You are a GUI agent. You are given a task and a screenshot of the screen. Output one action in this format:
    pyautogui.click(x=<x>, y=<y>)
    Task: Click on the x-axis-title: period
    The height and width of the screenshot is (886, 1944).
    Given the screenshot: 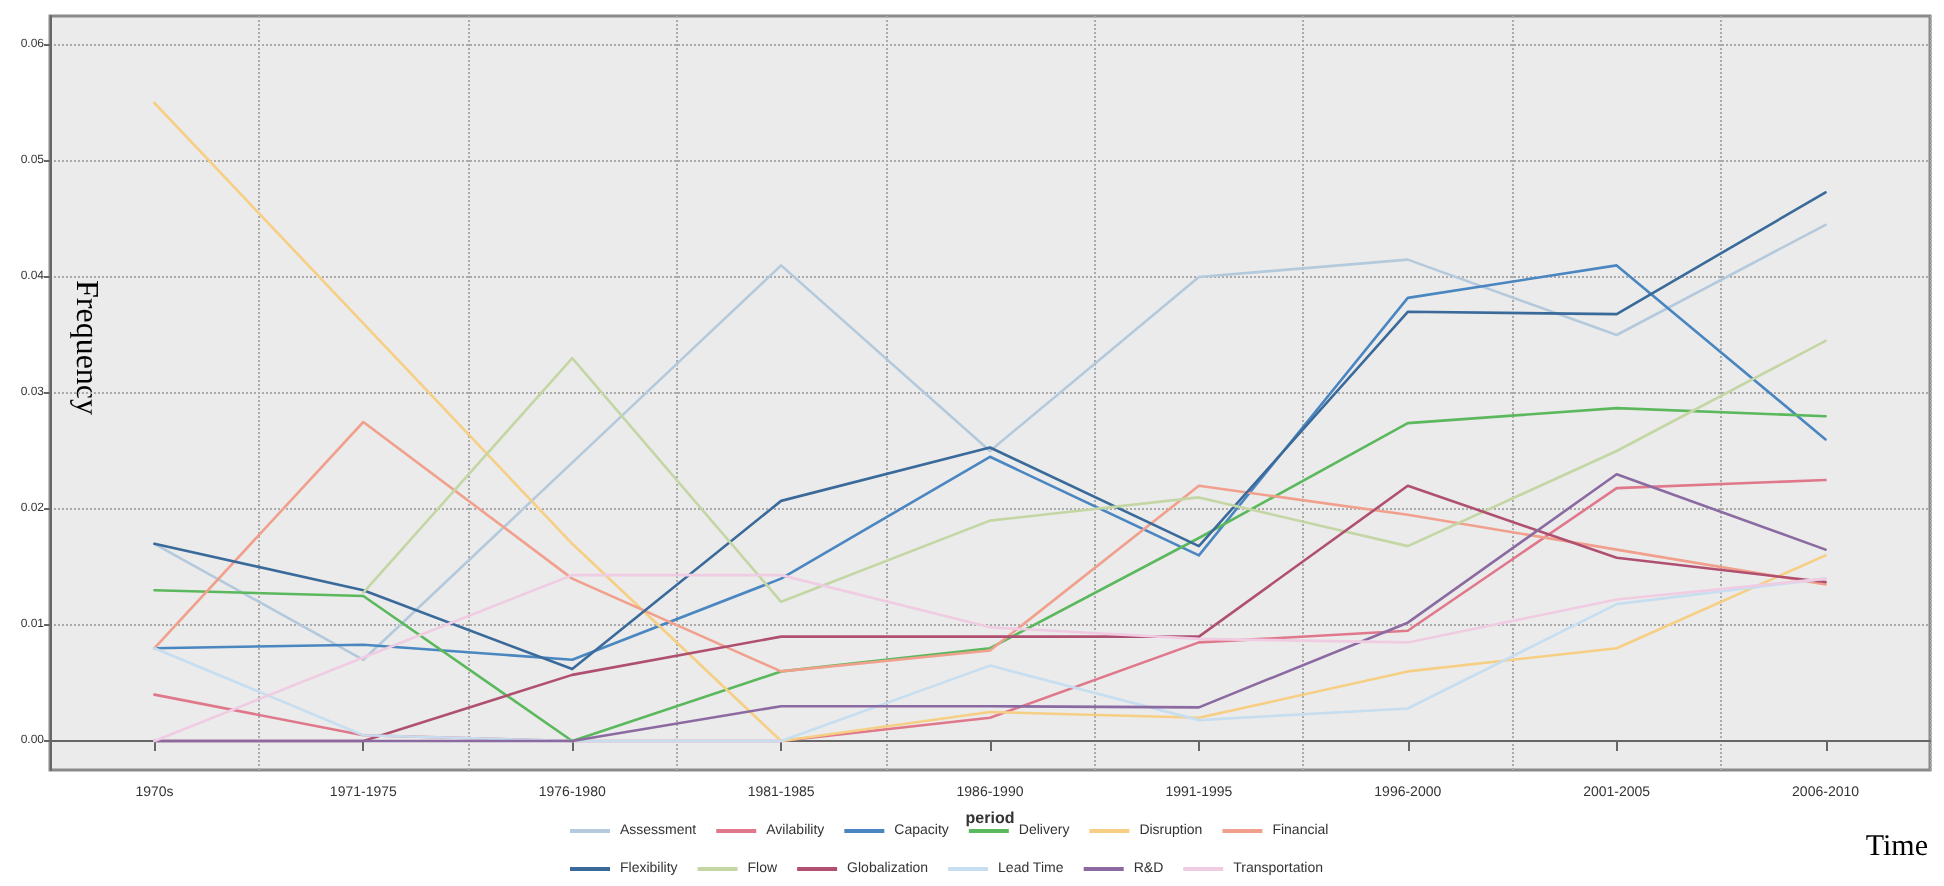 What is the action you would take?
    pyautogui.click(x=990, y=817)
    